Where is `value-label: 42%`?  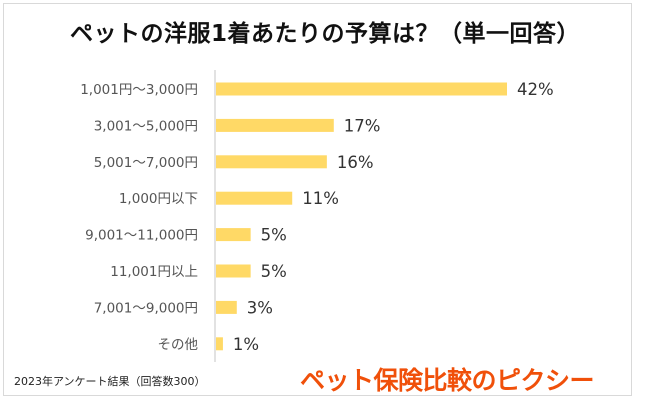
value-label: 42% is located at coordinates (535, 89).